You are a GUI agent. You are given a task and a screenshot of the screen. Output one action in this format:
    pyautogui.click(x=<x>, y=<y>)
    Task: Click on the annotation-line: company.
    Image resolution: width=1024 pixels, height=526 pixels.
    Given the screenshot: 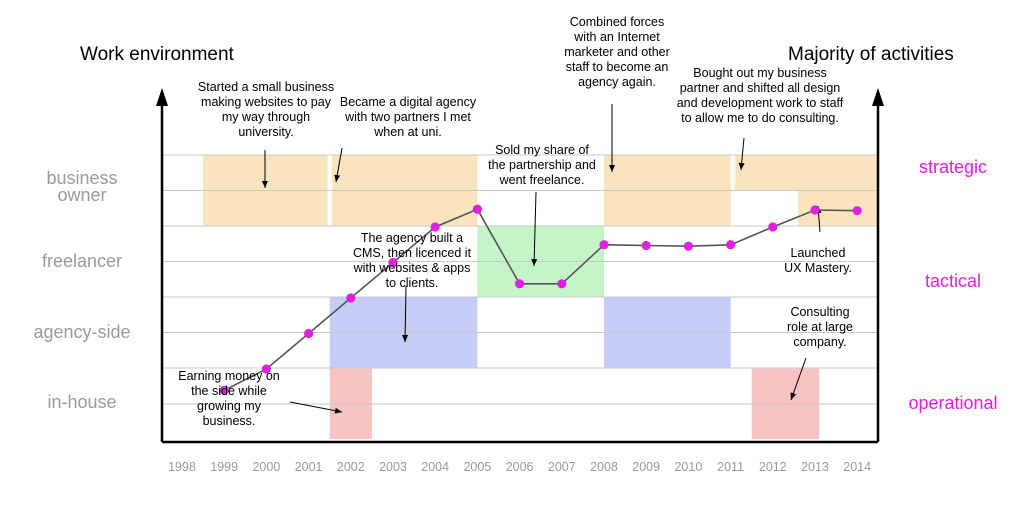 What is the action you would take?
    pyautogui.click(x=819, y=342)
    